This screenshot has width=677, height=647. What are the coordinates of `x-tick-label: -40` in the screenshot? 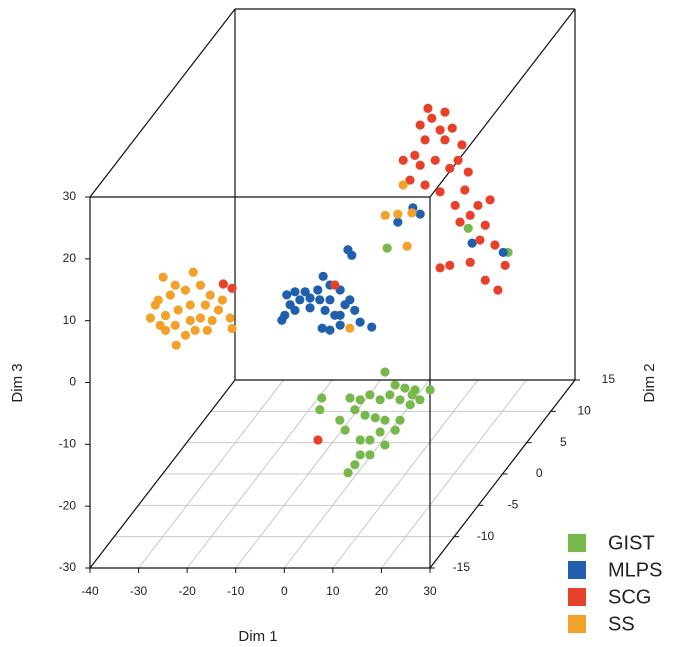 It's located at (90, 591).